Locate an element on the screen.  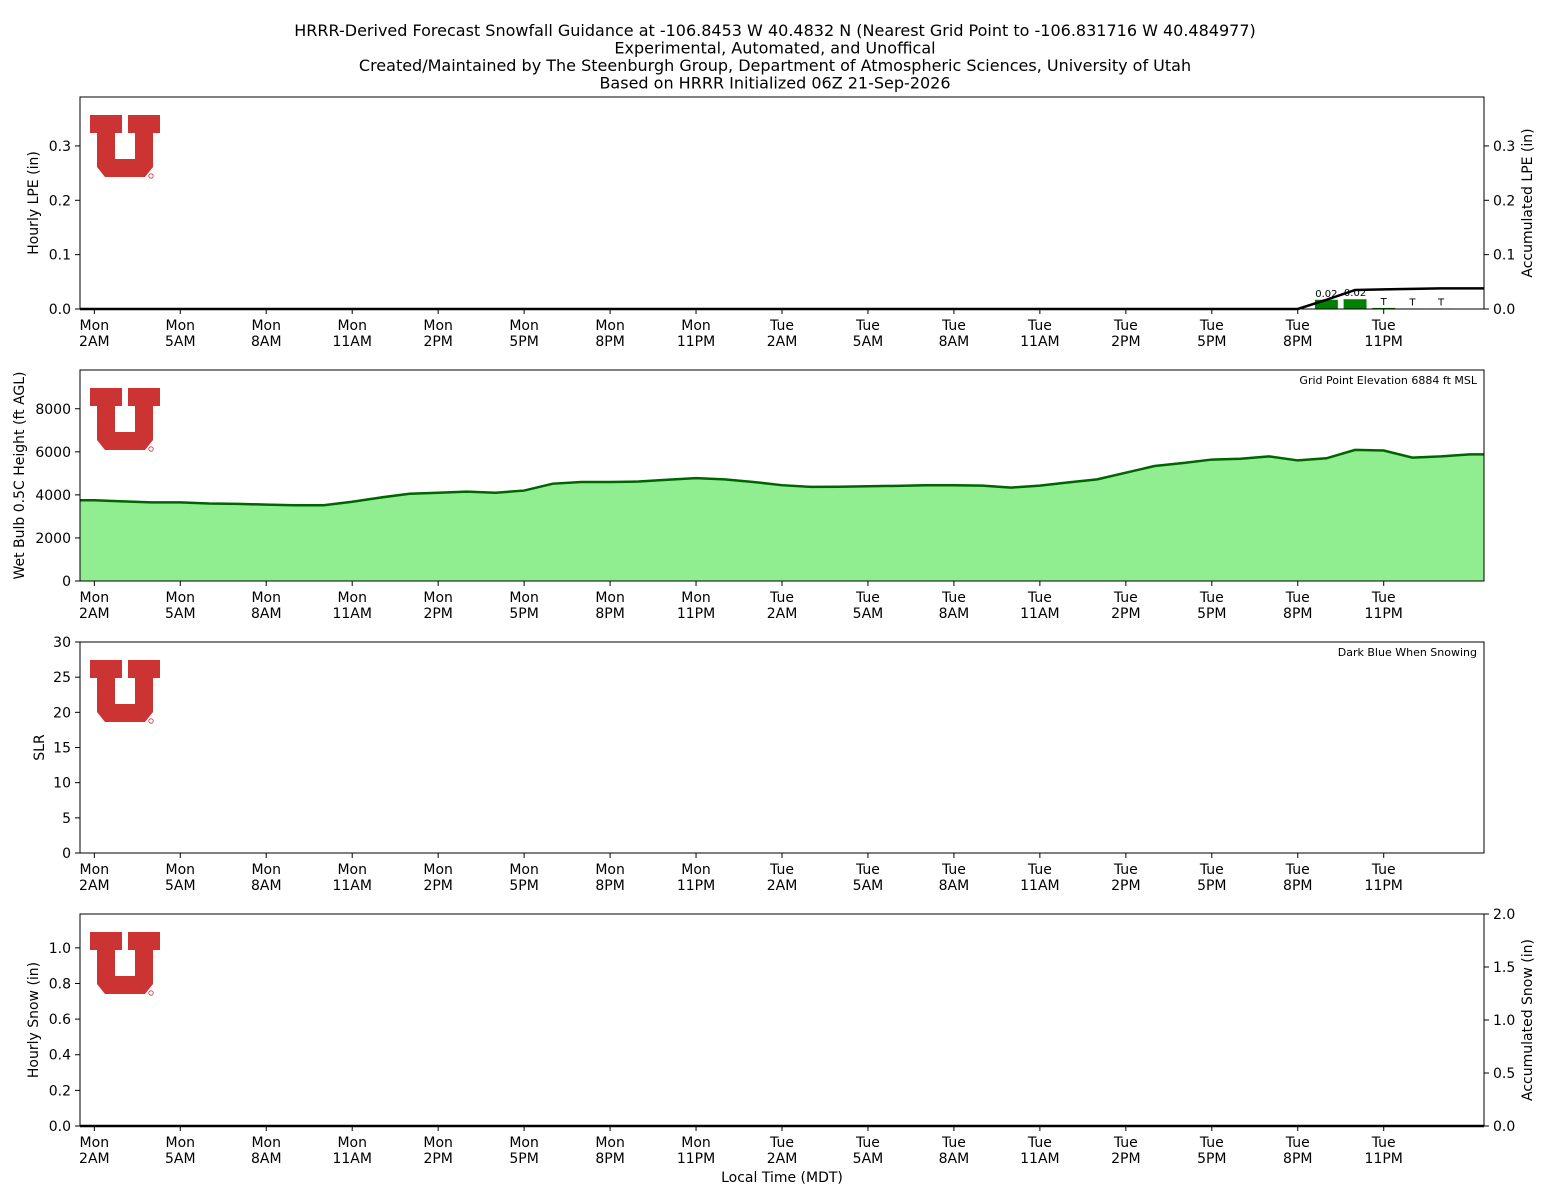
slr-xtick-hour: 8AM is located at coordinates (954, 886).